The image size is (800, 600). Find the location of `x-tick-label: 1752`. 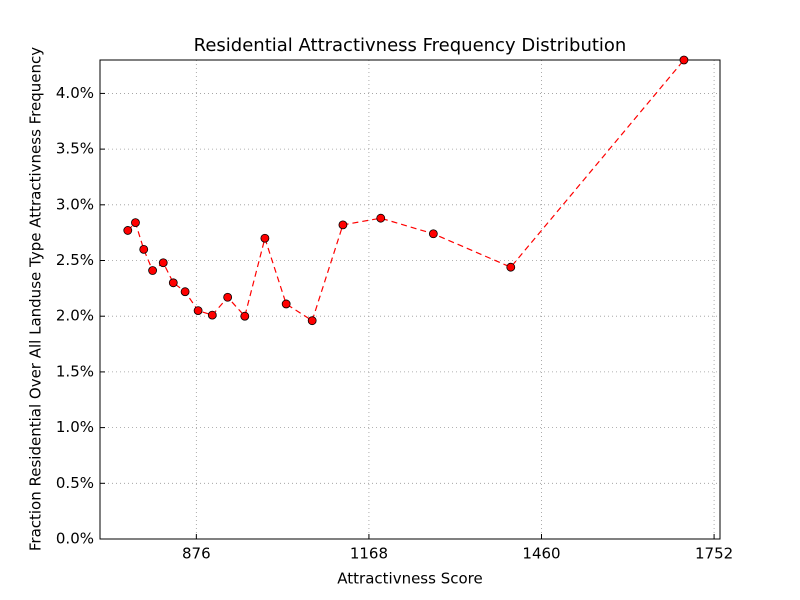

x-tick-label: 1752 is located at coordinates (714, 554).